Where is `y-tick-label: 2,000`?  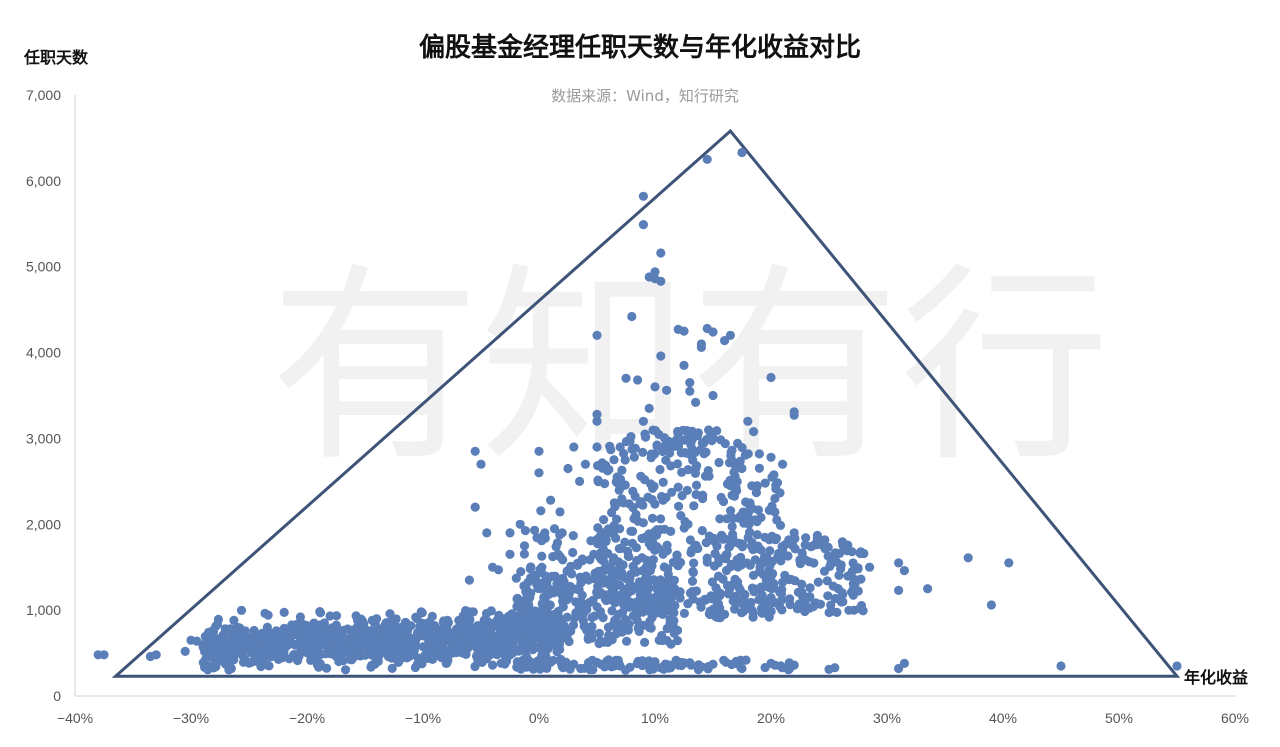 y-tick-label: 2,000 is located at coordinates (43, 524).